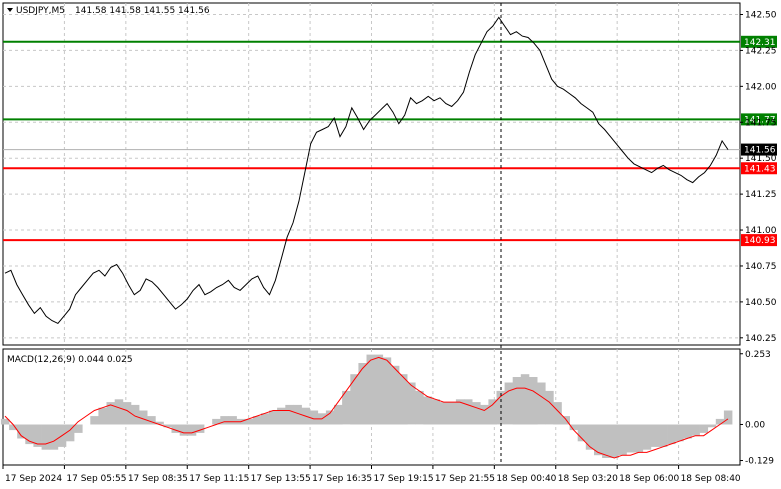 This screenshot has height=489, width=781. What do you see at coordinates (219, 479) in the screenshot?
I see `x-tick-label: 17 Sep 11:15` at bounding box center [219, 479].